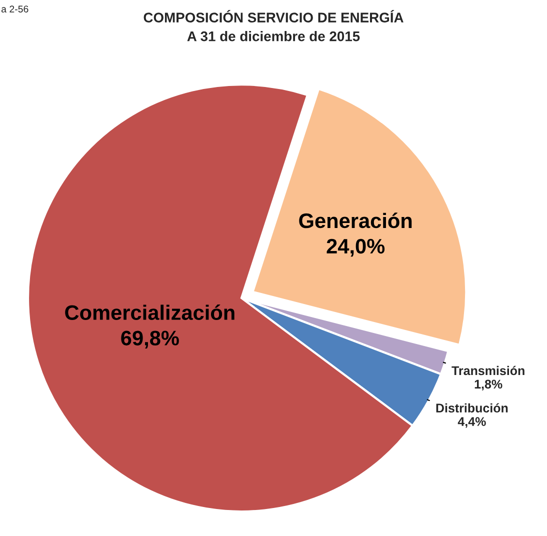  What do you see at coordinates (355, 247) in the screenshot?
I see `data-label: 24,0%` at bounding box center [355, 247].